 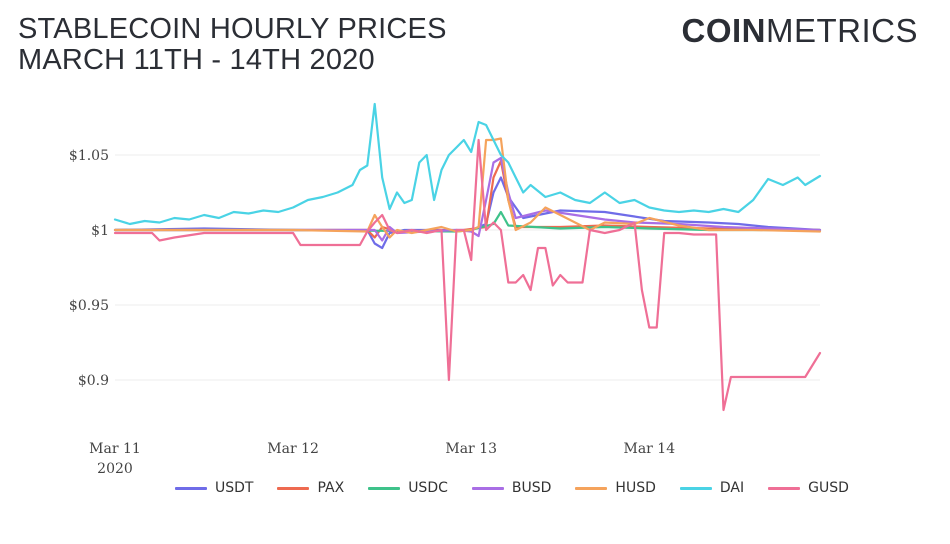 What do you see at coordinates (471, 449) in the screenshot?
I see `x-tick-label: Mar 13` at bounding box center [471, 449].